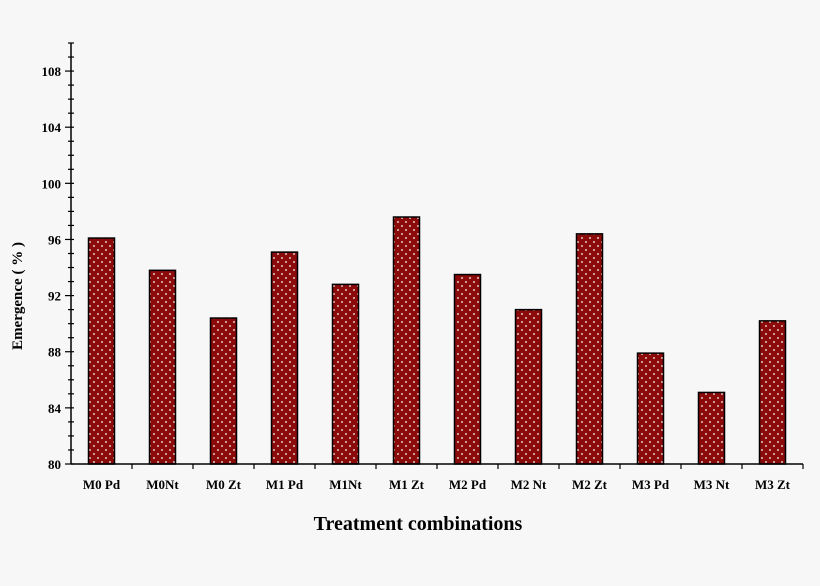 This screenshot has height=586, width=820. I want to click on y-tick-label: 96, so click(55, 239).